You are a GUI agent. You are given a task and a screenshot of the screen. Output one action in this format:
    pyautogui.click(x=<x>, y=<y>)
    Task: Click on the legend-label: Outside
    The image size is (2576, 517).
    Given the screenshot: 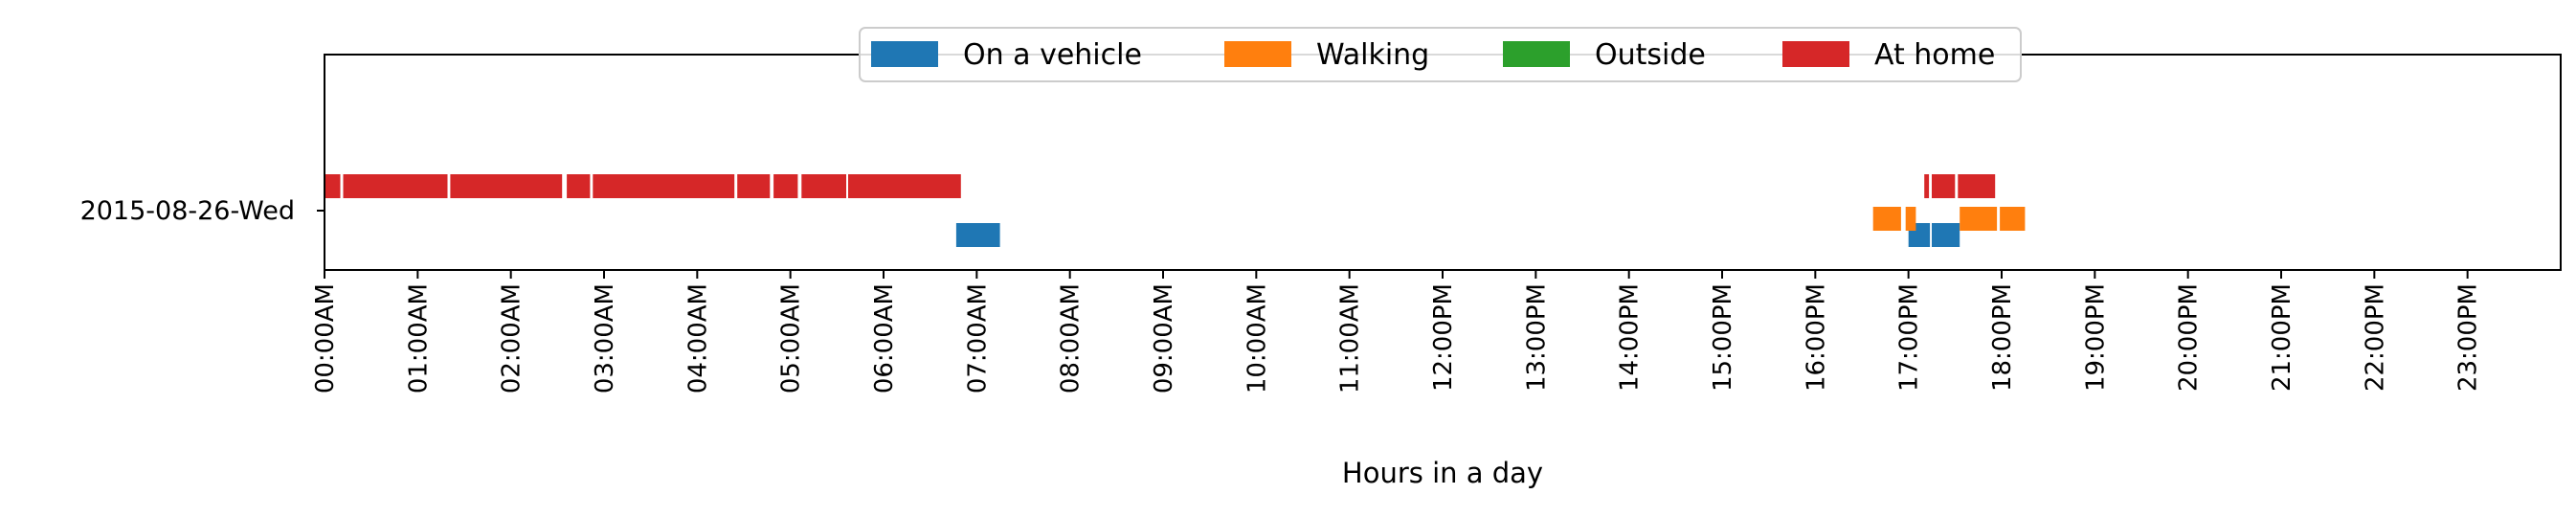 What is the action you would take?
    pyautogui.click(x=1651, y=55)
    